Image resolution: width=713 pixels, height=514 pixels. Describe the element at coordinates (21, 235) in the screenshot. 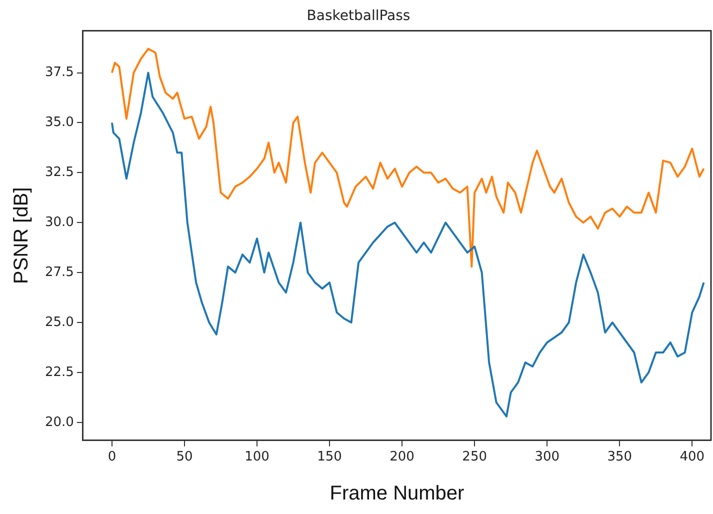

I see `y-axis-title: PSNR [dB]` at that location.